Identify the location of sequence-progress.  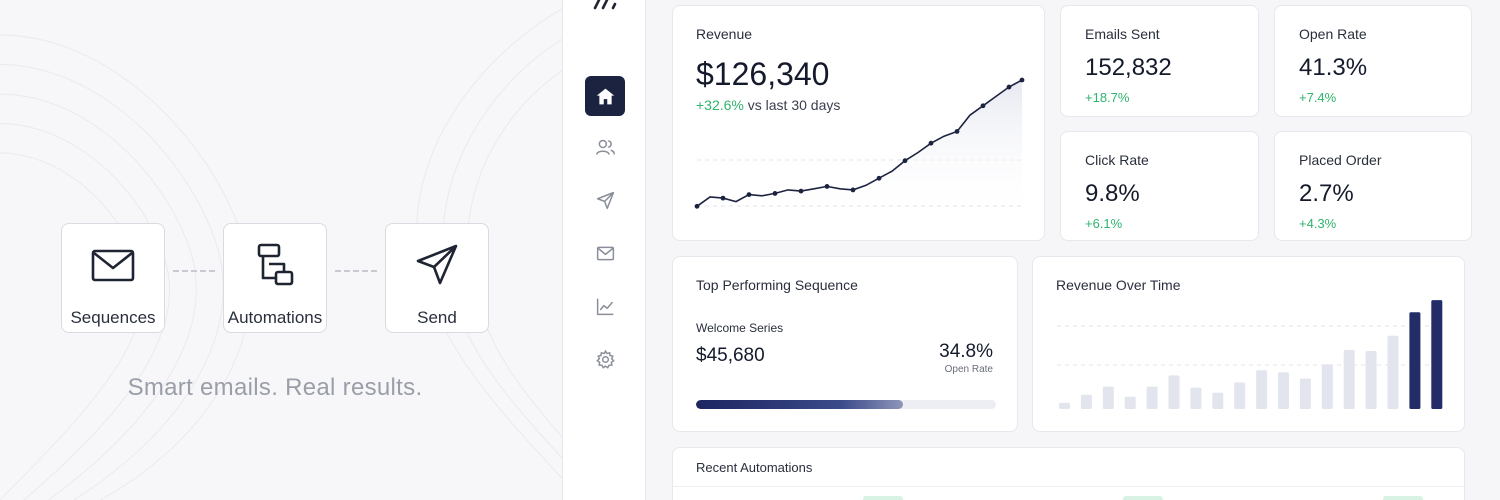
(846, 404).